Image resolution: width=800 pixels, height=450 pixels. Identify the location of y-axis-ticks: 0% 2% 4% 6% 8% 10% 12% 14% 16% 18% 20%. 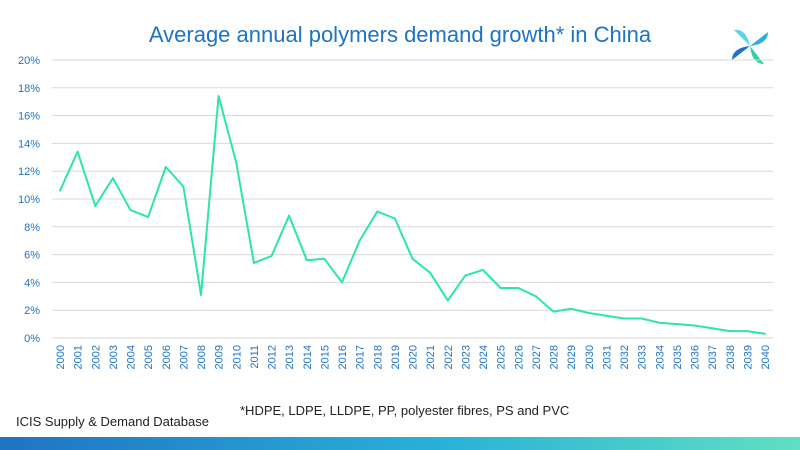
(29, 200).